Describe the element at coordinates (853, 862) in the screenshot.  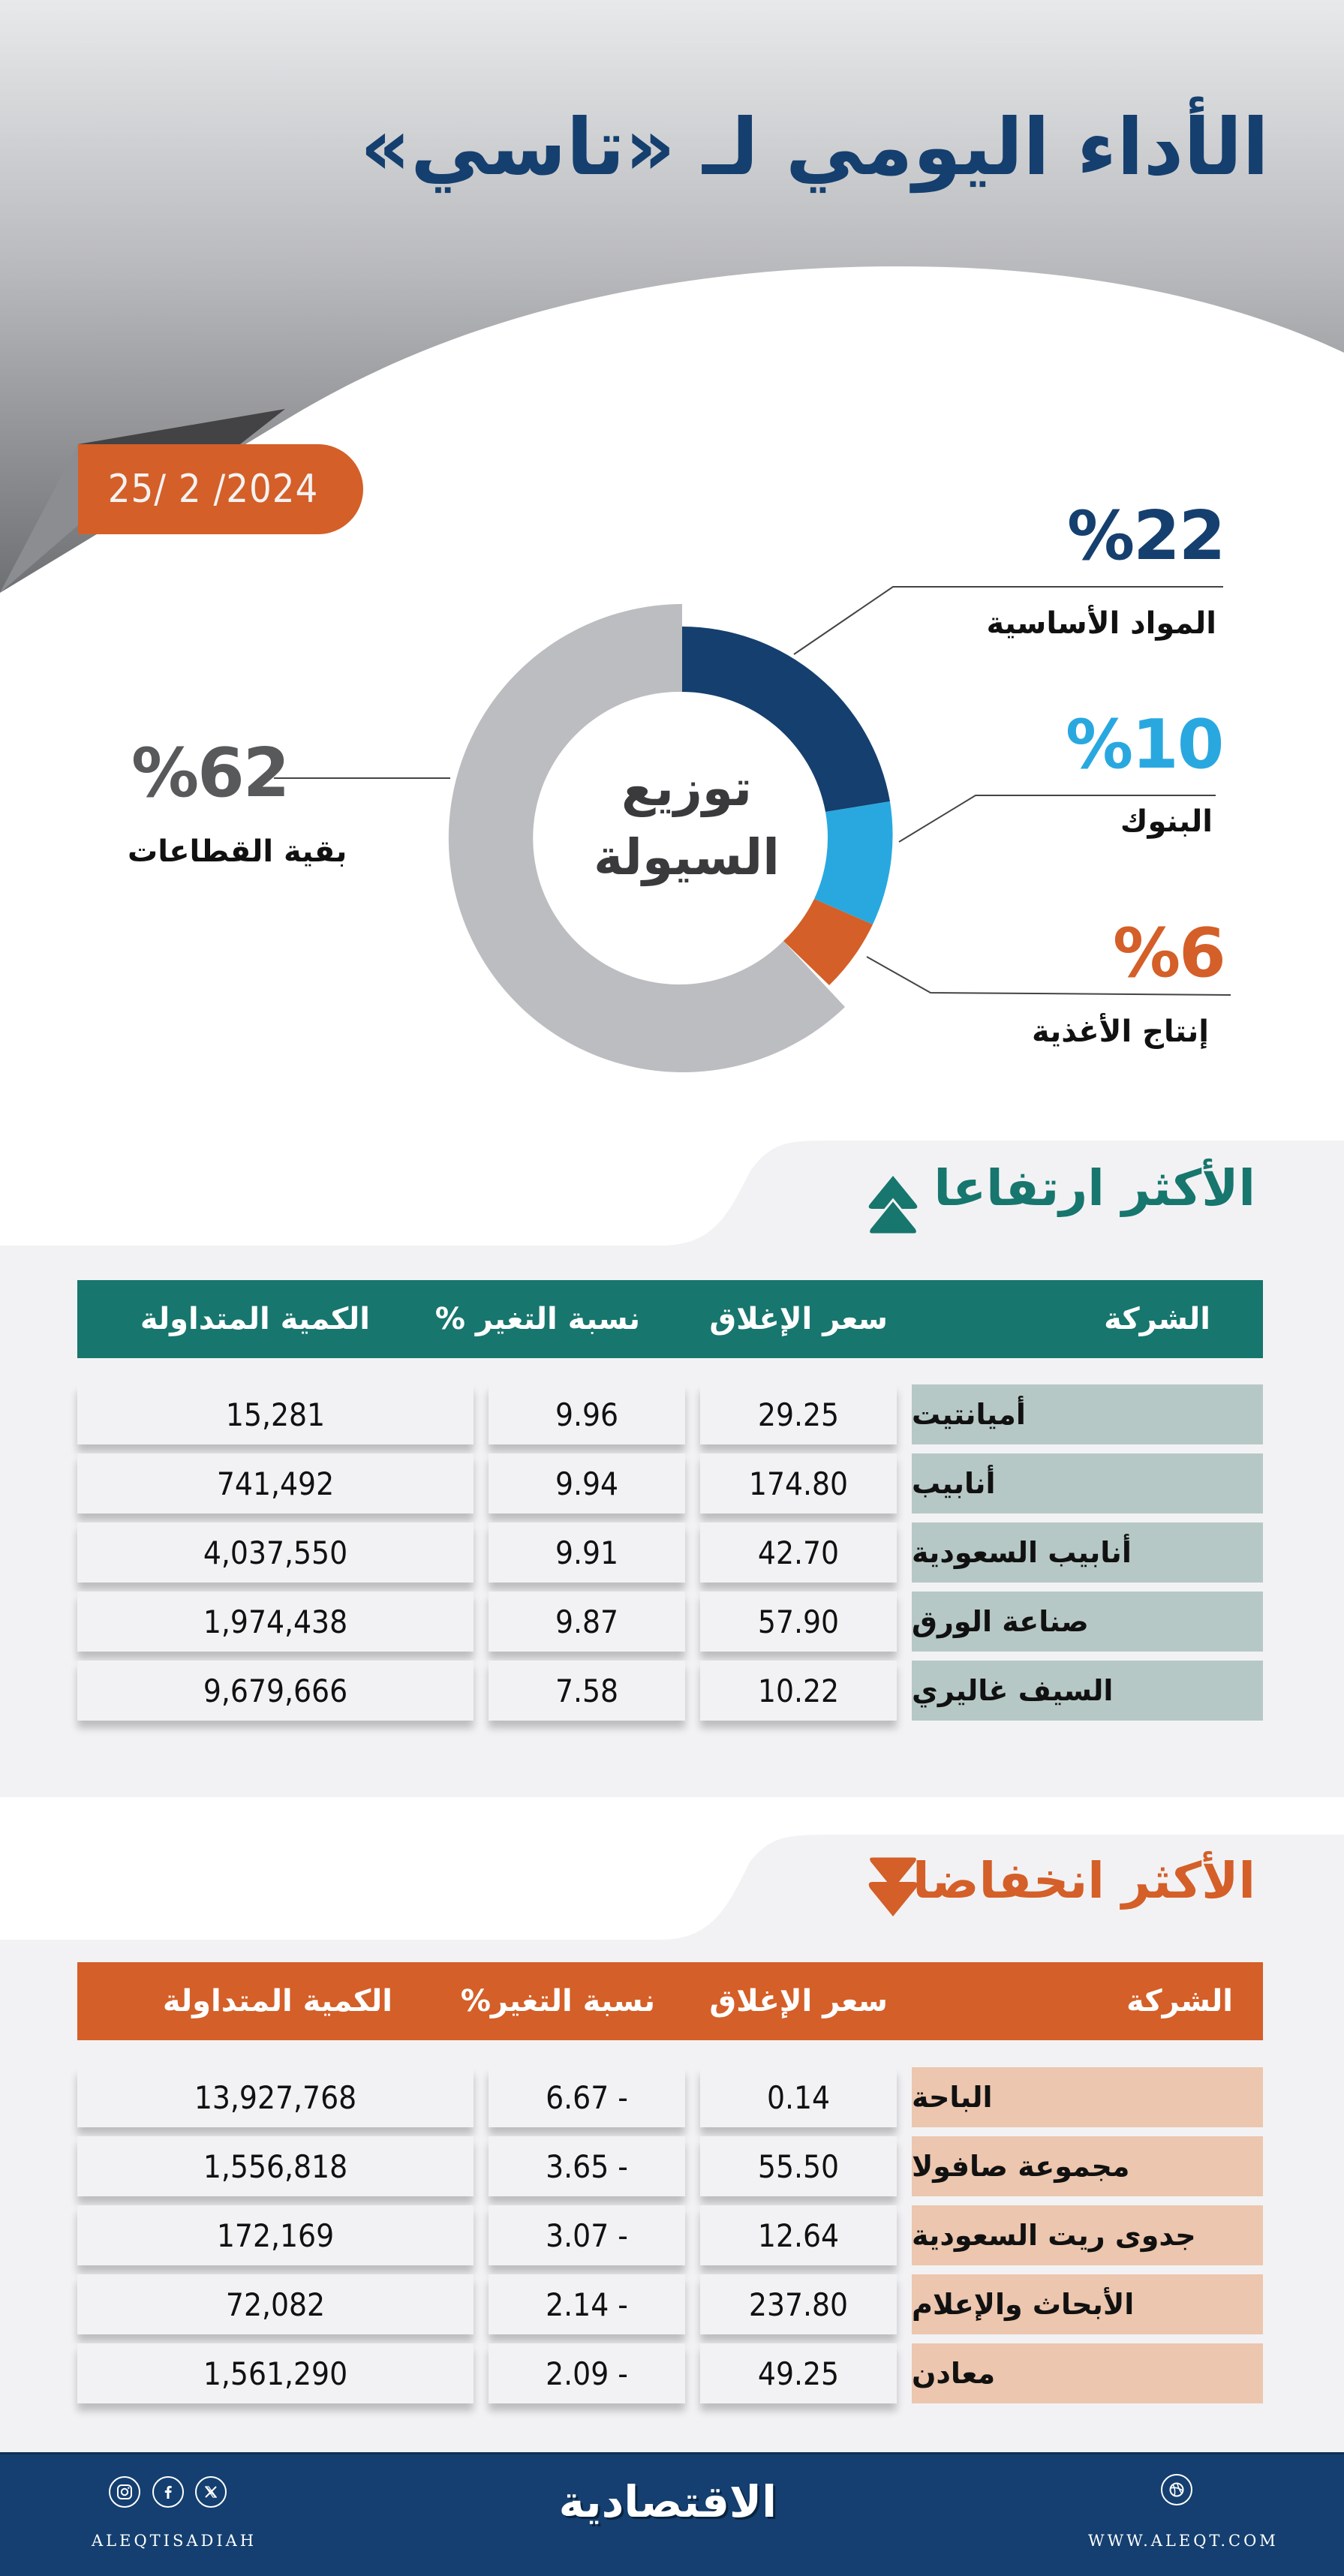
I see `segment-banks` at that location.